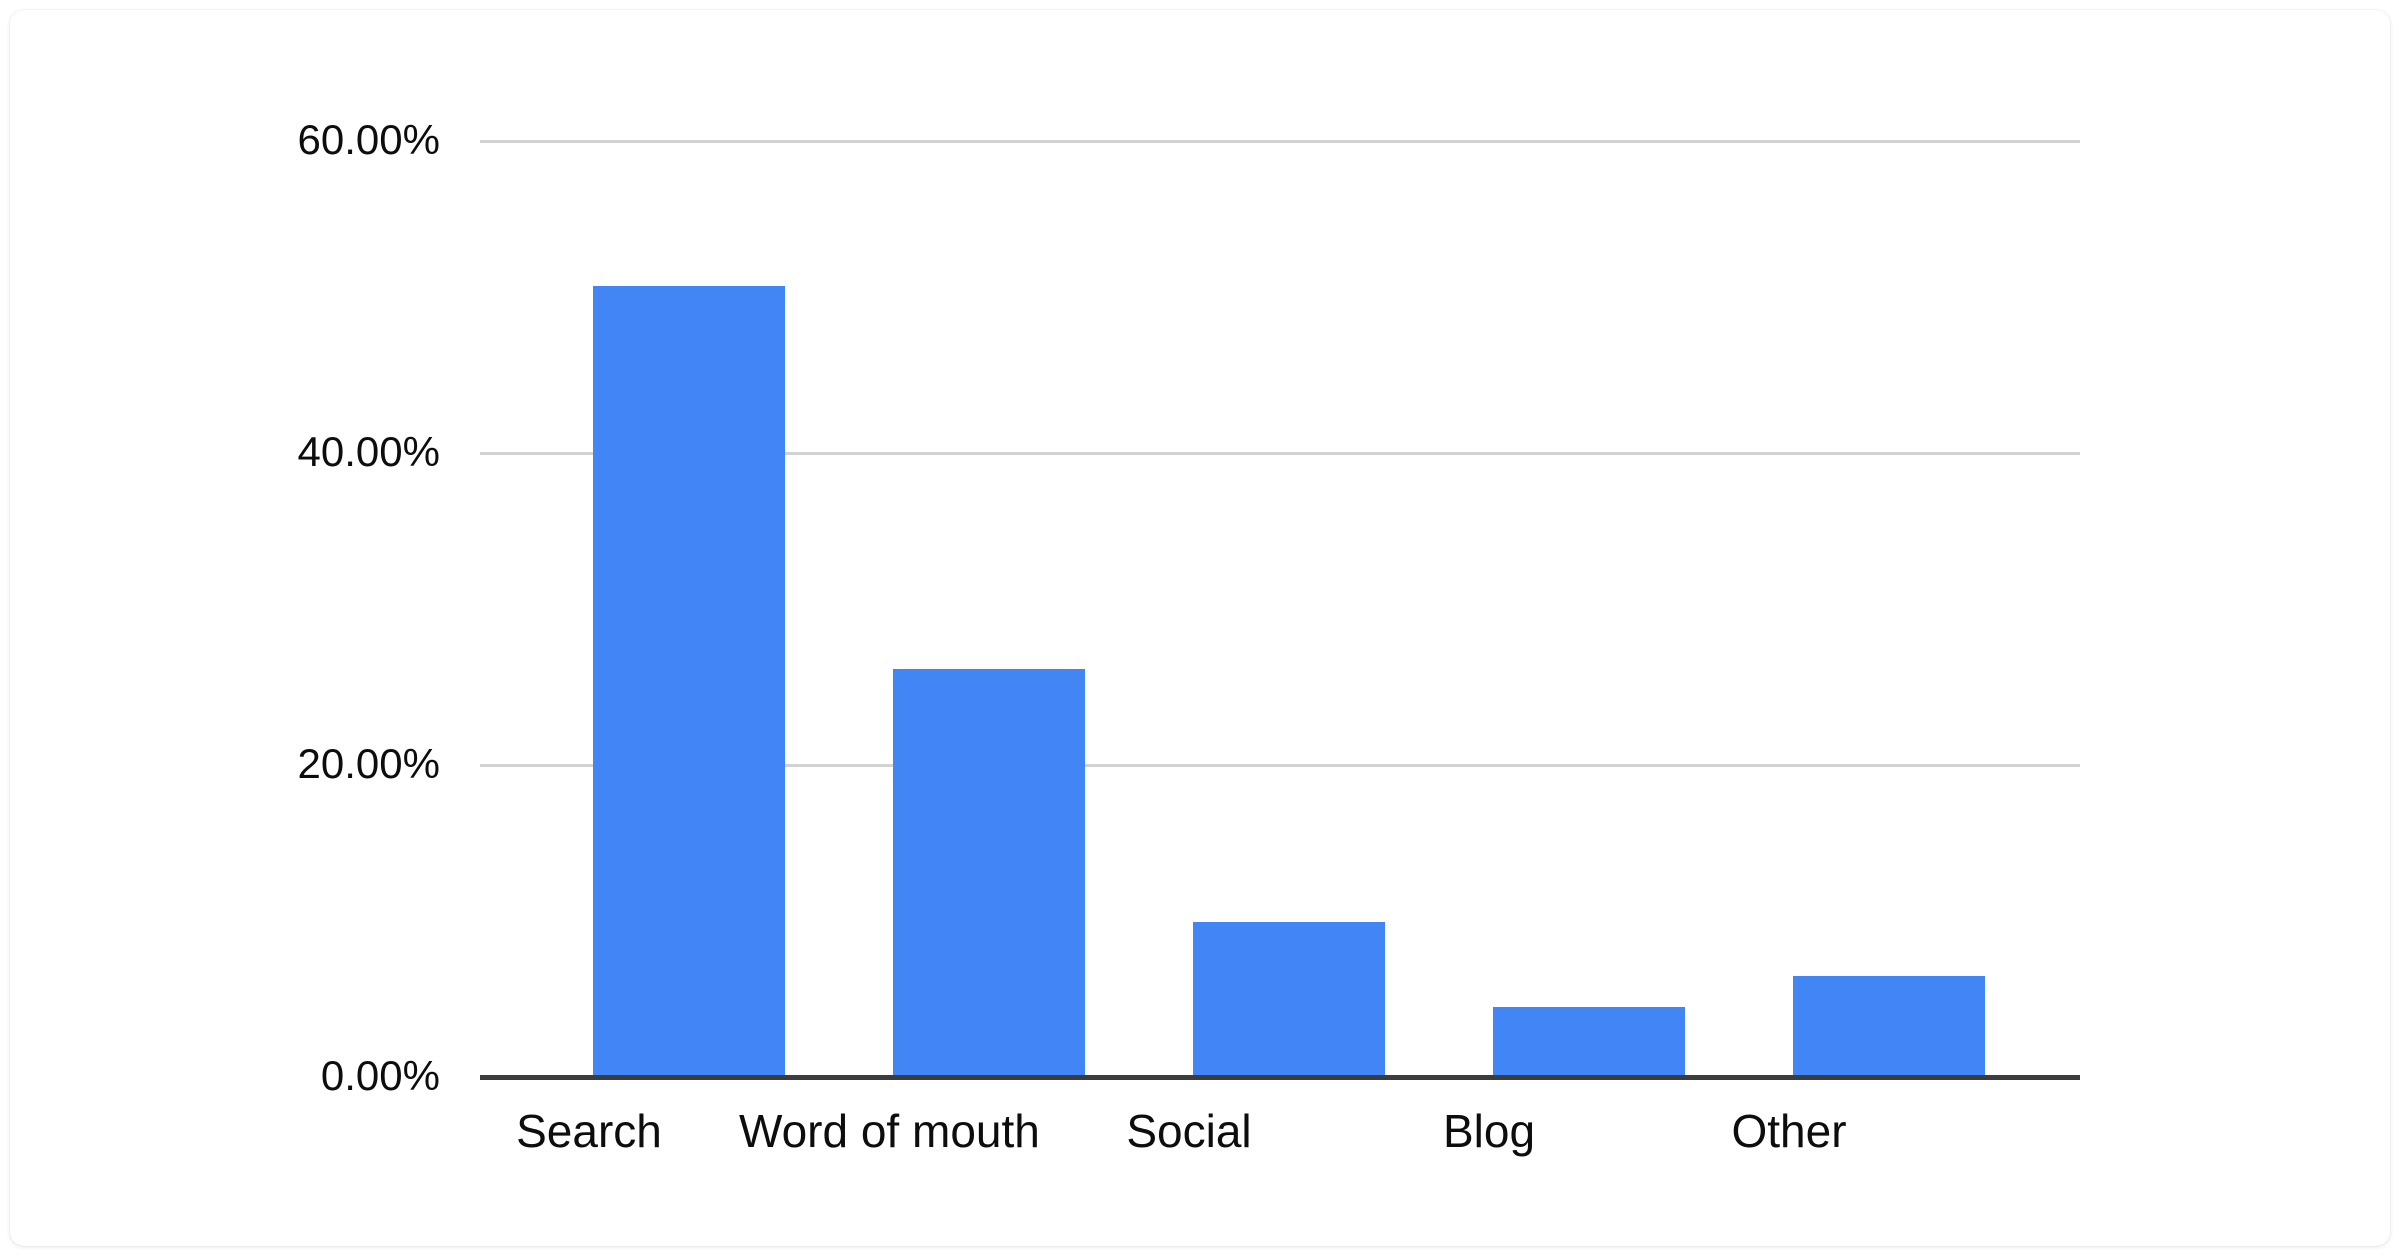 The width and height of the screenshot is (2400, 1256). Describe the element at coordinates (380, 1075) in the screenshot. I see `y-axis-tick-label: 0.00%` at that location.